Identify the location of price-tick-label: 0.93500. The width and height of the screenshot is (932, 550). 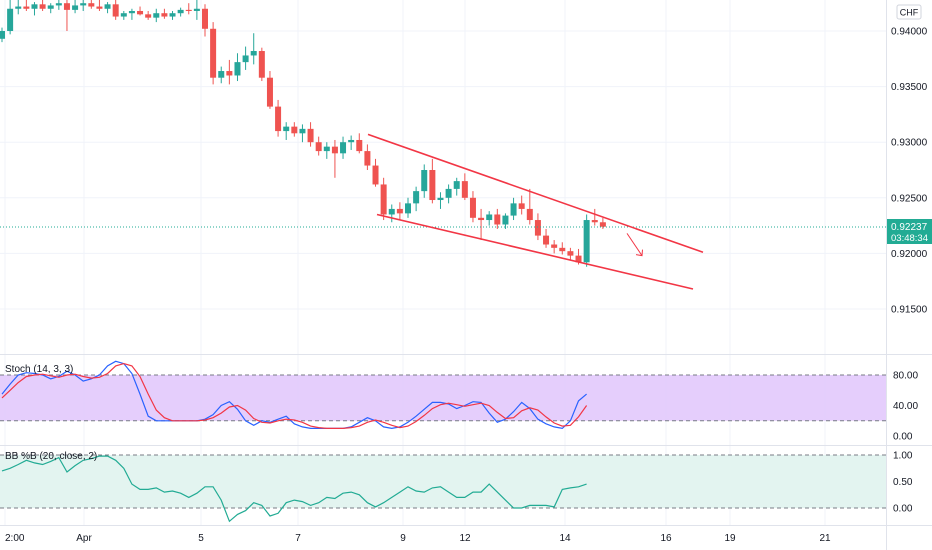
(909, 87).